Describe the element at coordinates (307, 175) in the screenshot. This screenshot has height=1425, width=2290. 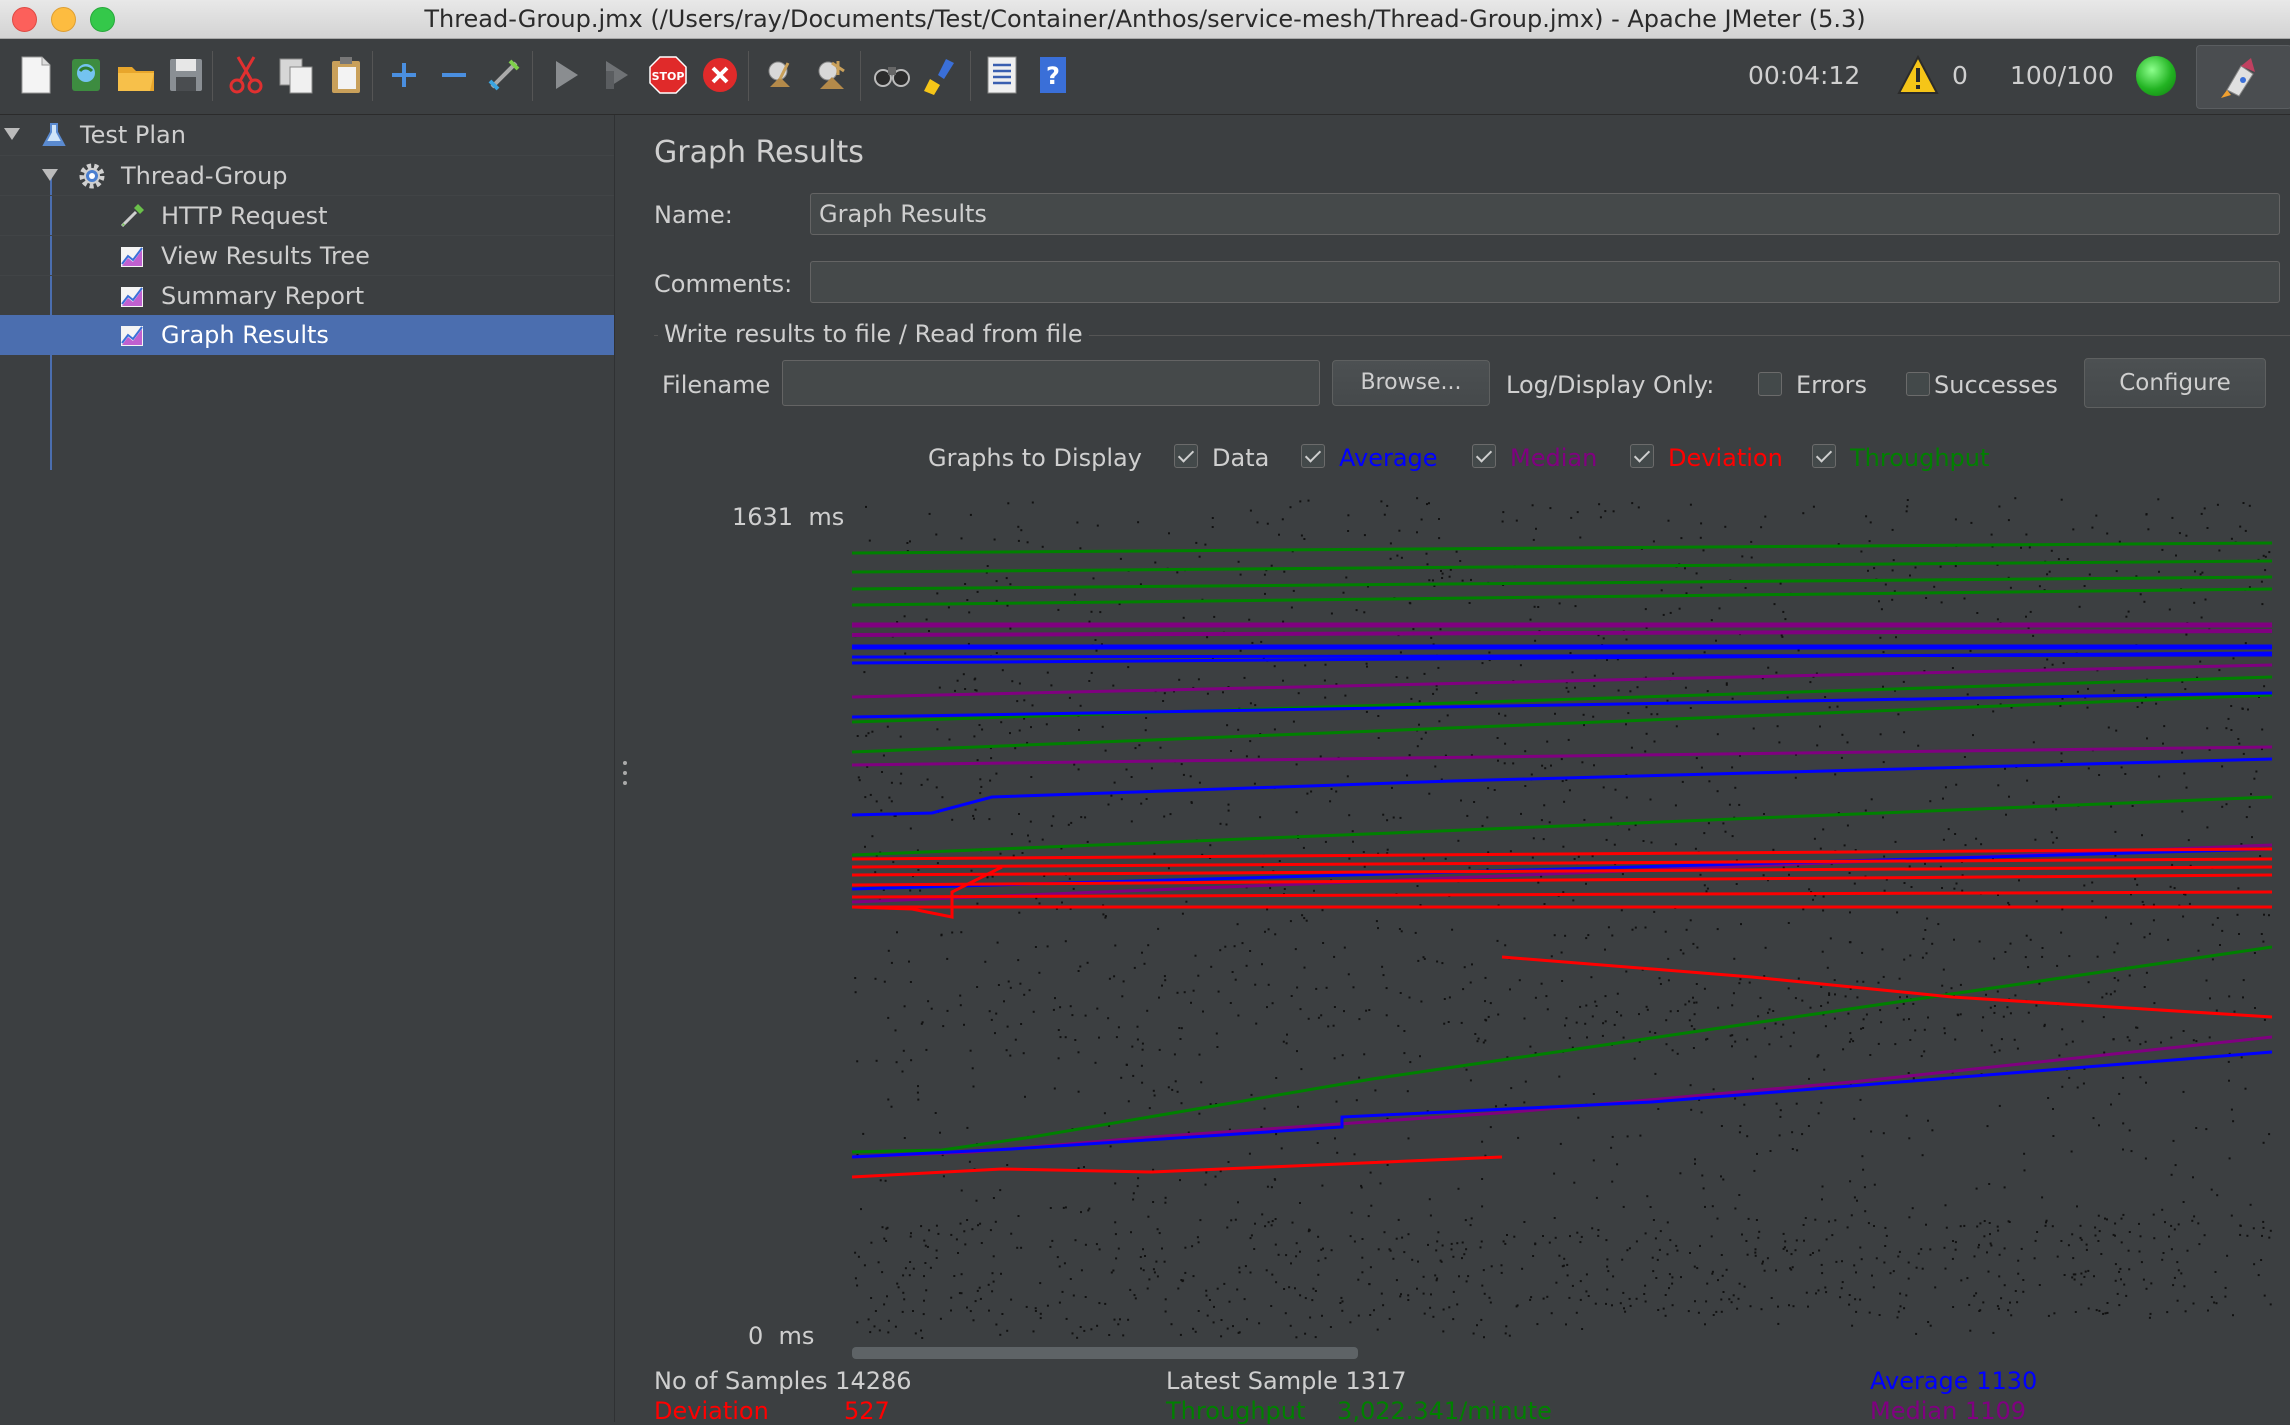
I see `tree-item-thread-group: Thread-Group` at that location.